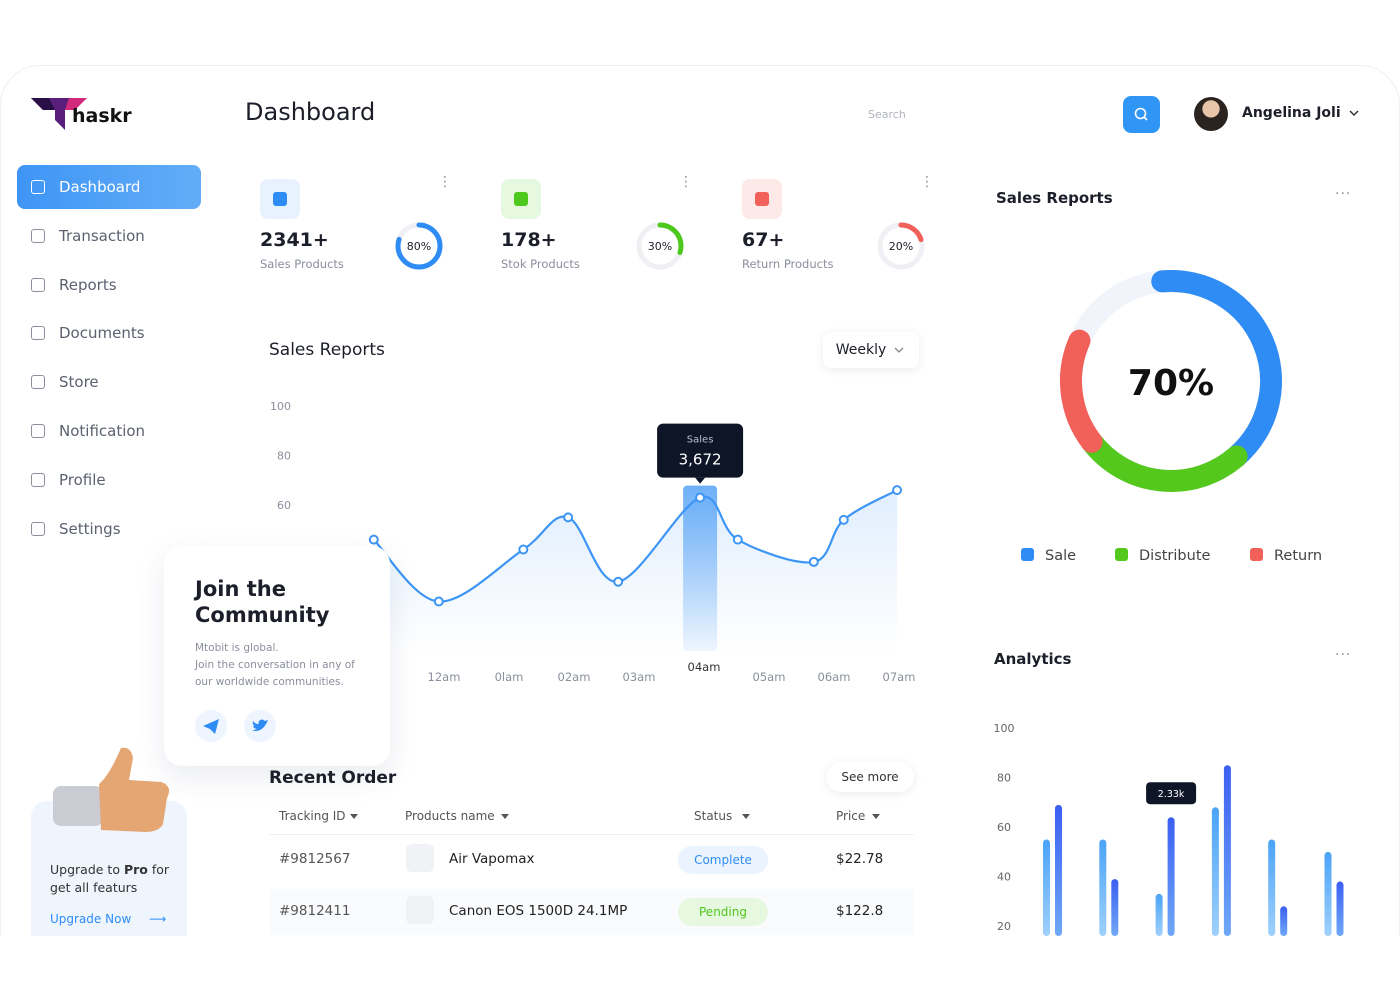  What do you see at coordinates (660, 246) in the screenshot?
I see `stat-ring: 30%` at bounding box center [660, 246].